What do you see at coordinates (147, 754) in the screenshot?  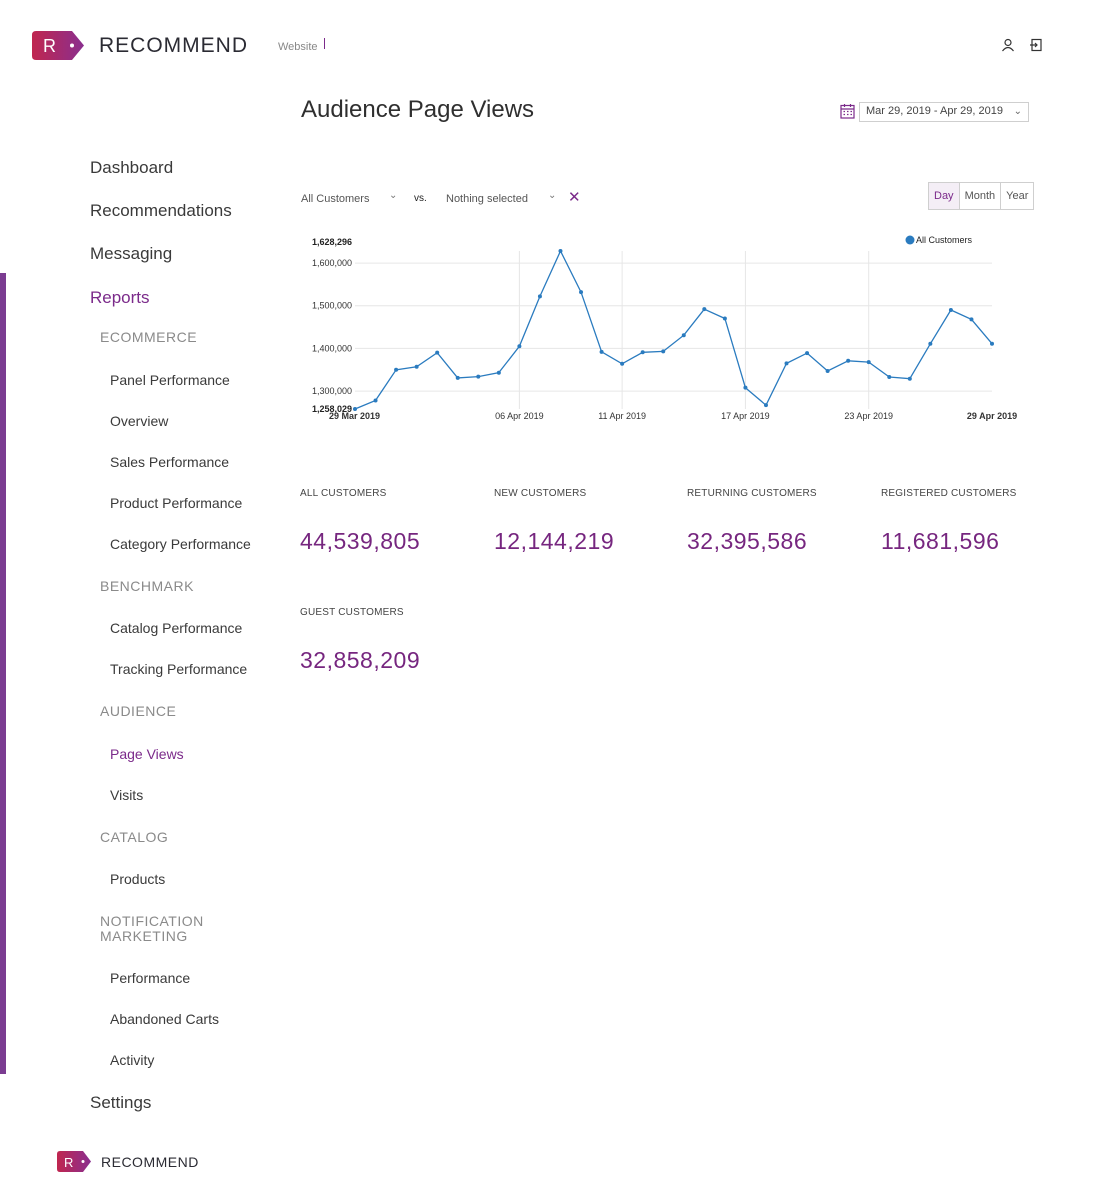 I see `nav-page-views: Page Views` at bounding box center [147, 754].